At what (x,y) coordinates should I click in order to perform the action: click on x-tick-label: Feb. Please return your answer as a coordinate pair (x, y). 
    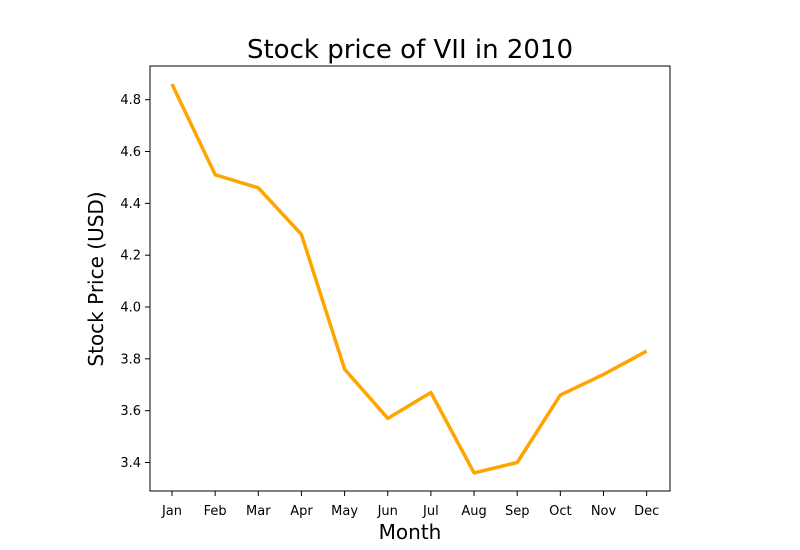
    Looking at the image, I should click on (215, 511).